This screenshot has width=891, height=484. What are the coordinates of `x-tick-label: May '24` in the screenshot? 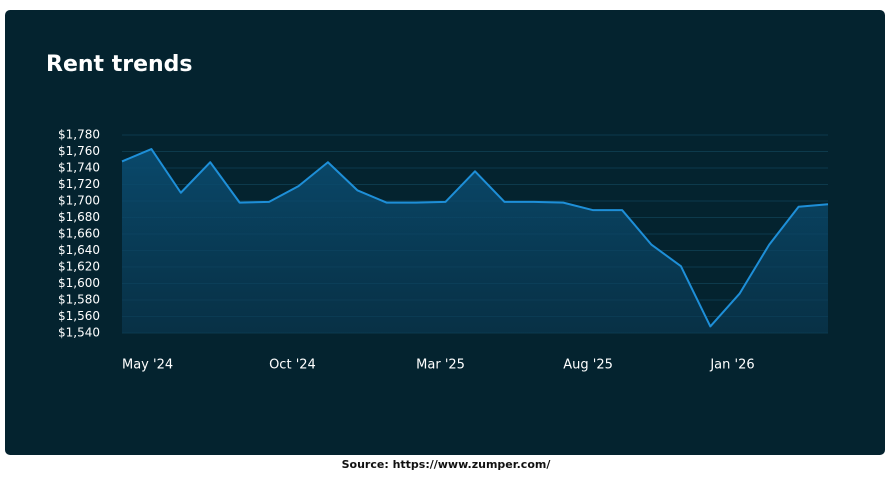 It's located at (147, 365).